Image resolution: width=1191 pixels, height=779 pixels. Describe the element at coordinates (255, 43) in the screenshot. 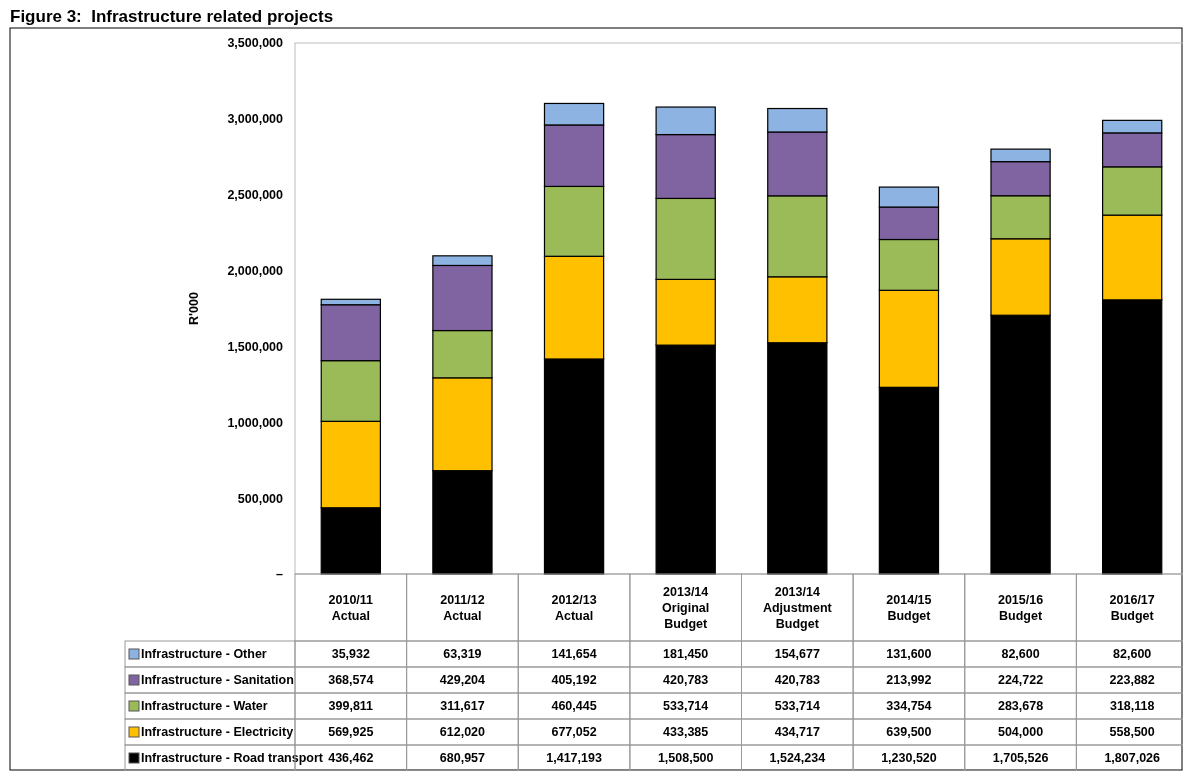

I see `y-tick-label: 3,500,000` at that location.